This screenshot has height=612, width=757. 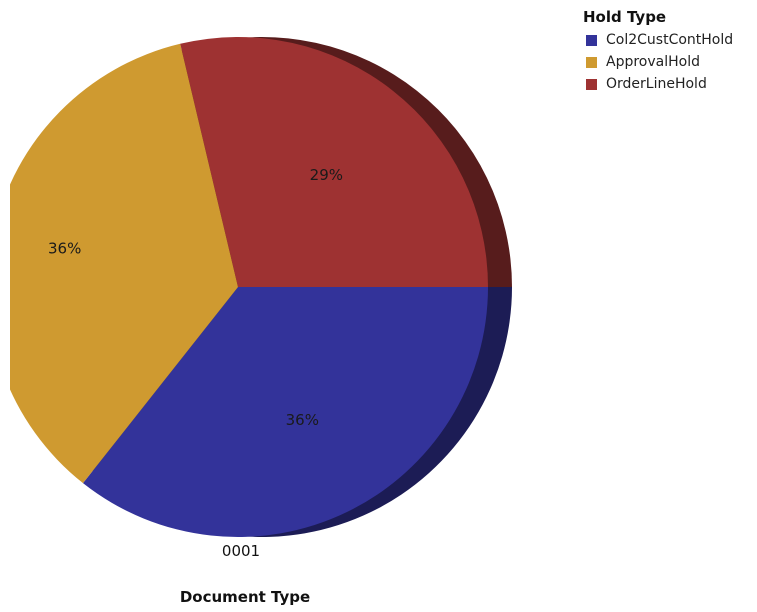 I want to click on legend-swatch-orderlinehold, so click(x=591, y=84).